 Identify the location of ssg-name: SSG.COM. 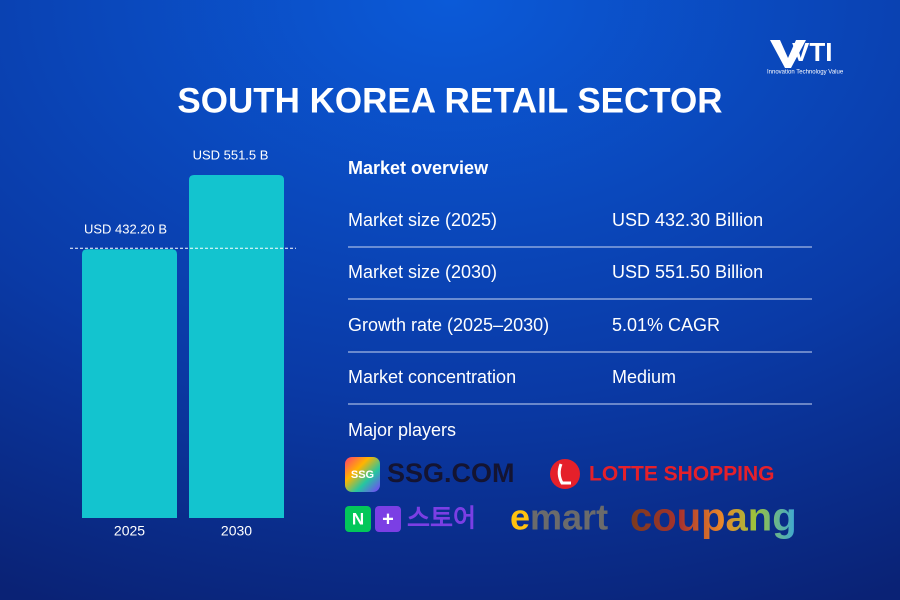
(451, 473).